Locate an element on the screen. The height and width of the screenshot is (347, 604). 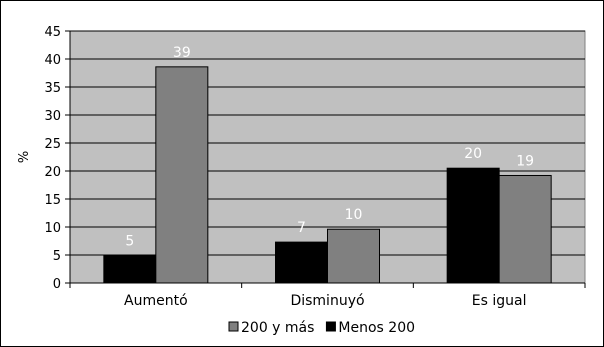
bar-200-y-más-0 is located at coordinates (182, 175).